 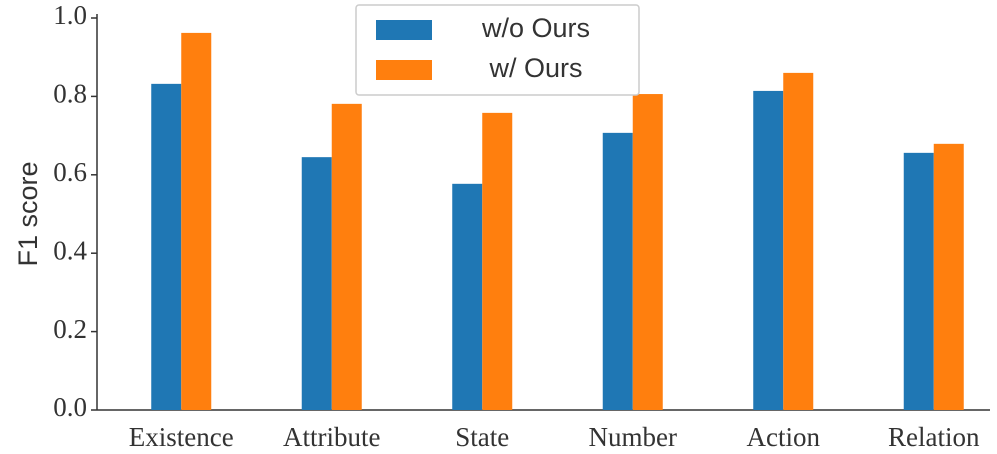 I want to click on x-tick-label: Existence, so click(x=181, y=437).